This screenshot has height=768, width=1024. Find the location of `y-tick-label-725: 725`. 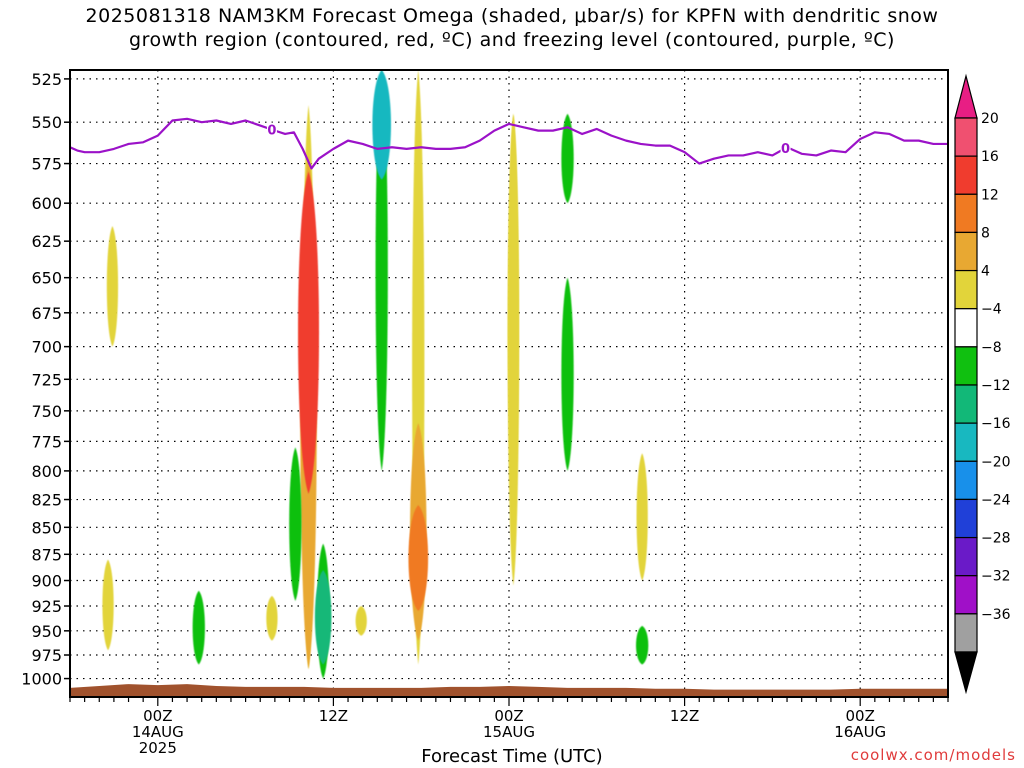

y-tick-label-725: 725 is located at coordinates (46, 379).